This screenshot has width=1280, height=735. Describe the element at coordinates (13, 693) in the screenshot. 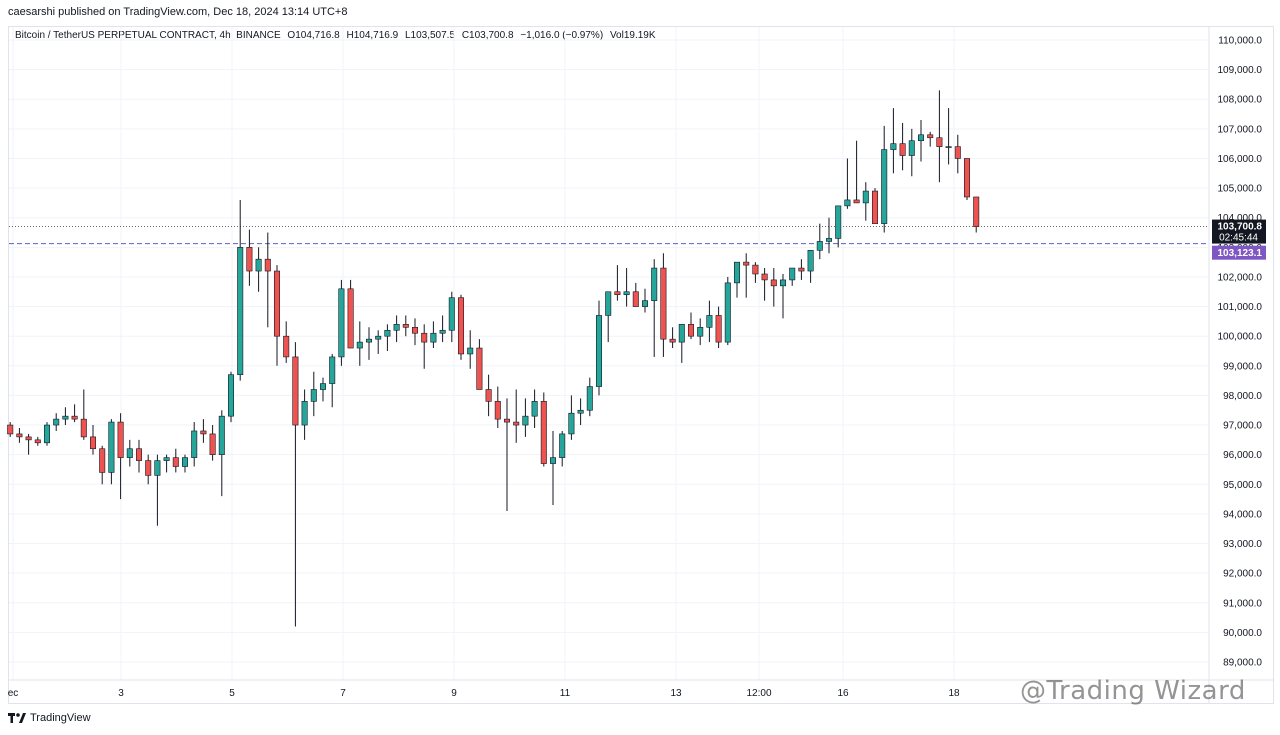

I see `x-tick-label: ec` at that location.